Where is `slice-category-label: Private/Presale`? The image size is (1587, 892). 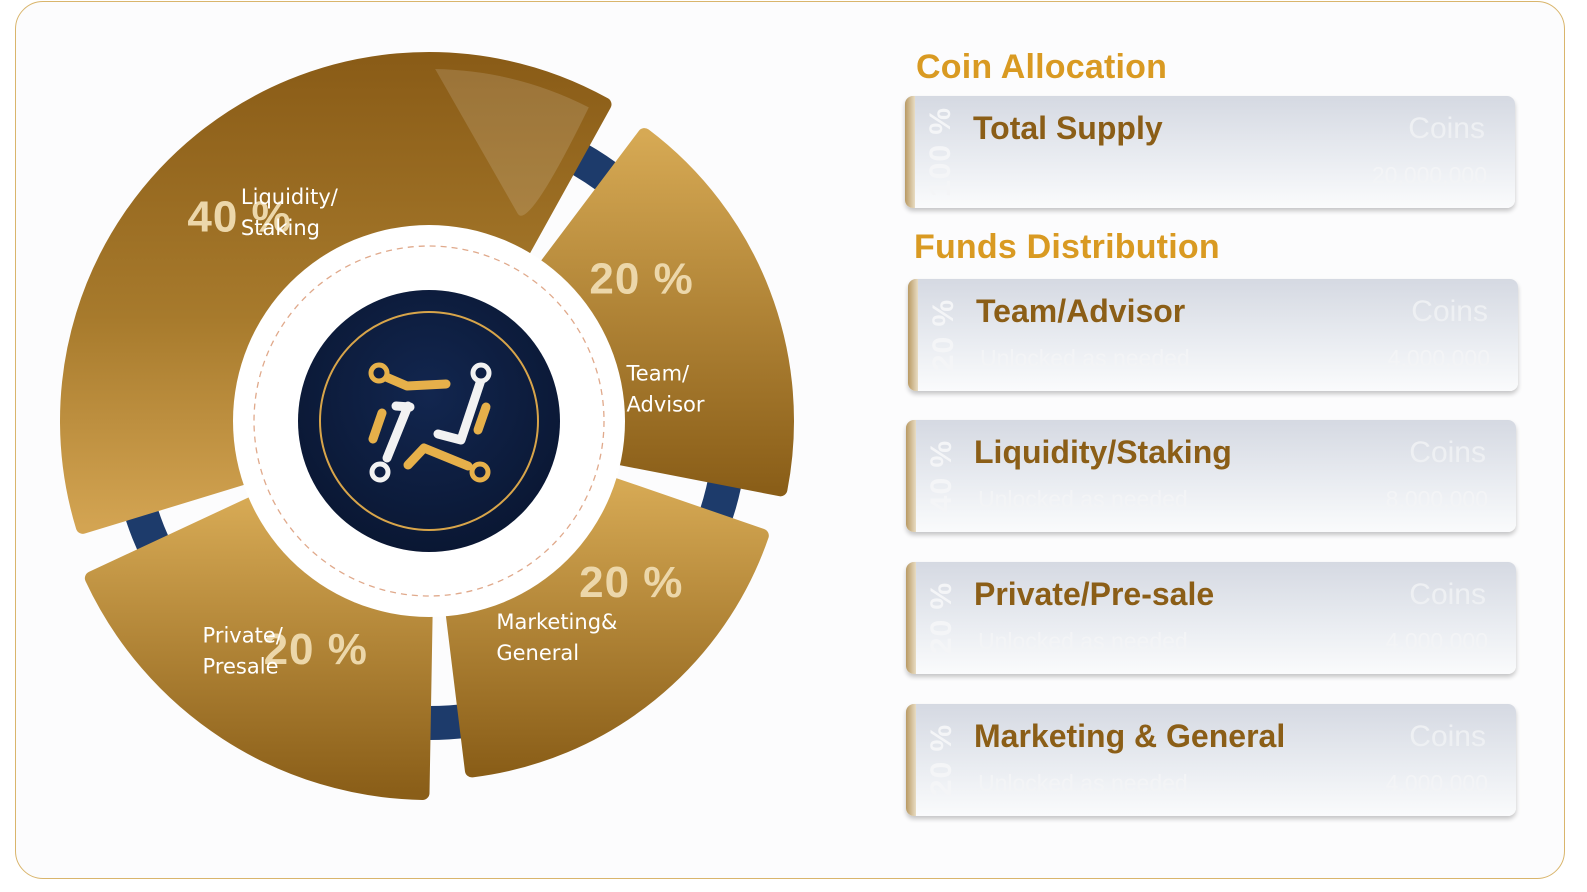
slice-category-label: Private/Presale is located at coordinates (243, 650).